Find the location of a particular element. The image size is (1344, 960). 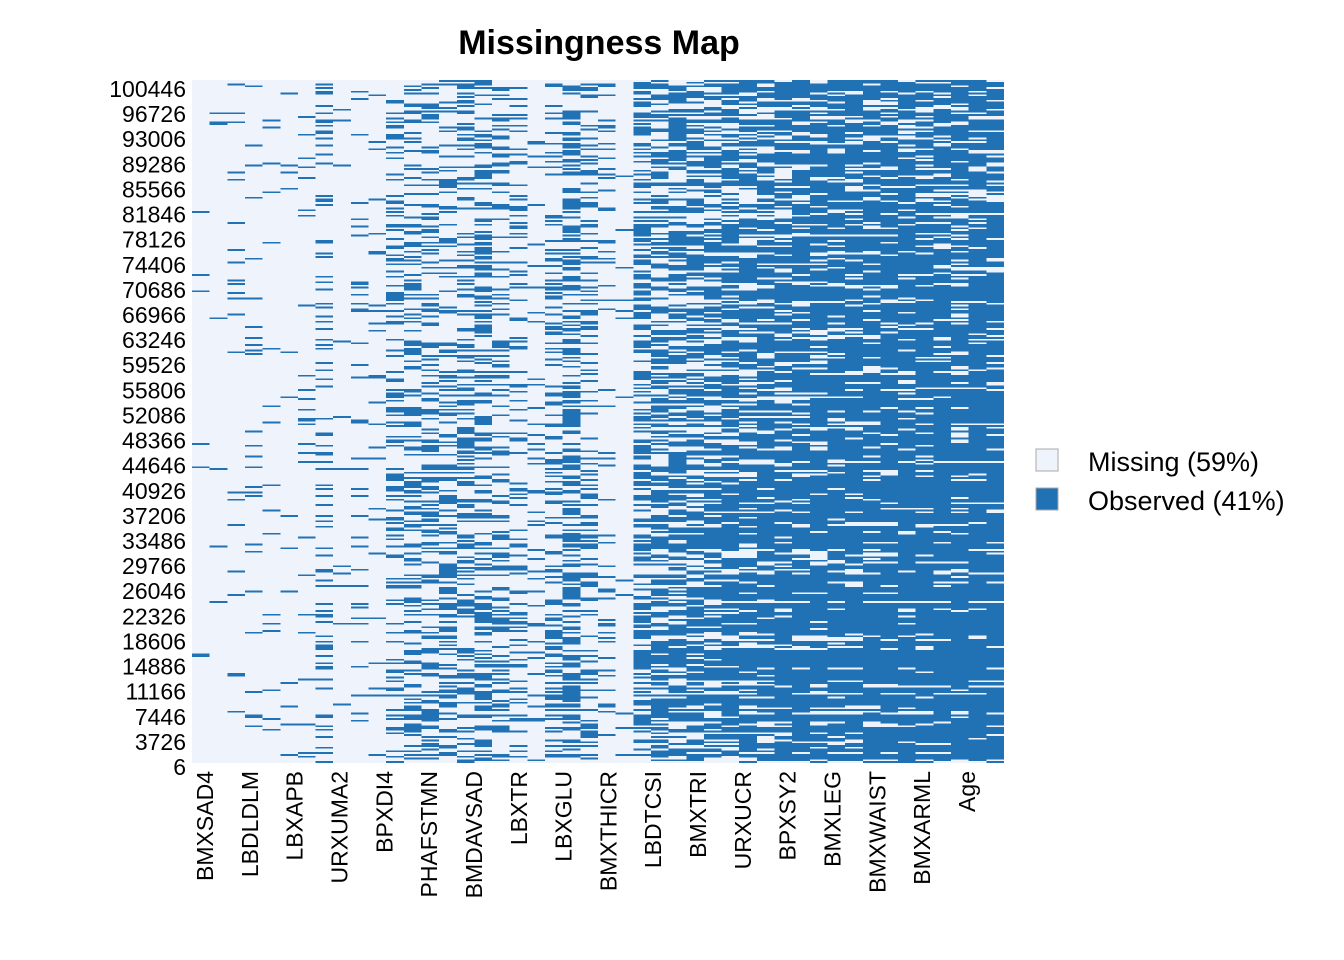

x-tick-label: LBDTCSI is located at coordinates (653, 819).